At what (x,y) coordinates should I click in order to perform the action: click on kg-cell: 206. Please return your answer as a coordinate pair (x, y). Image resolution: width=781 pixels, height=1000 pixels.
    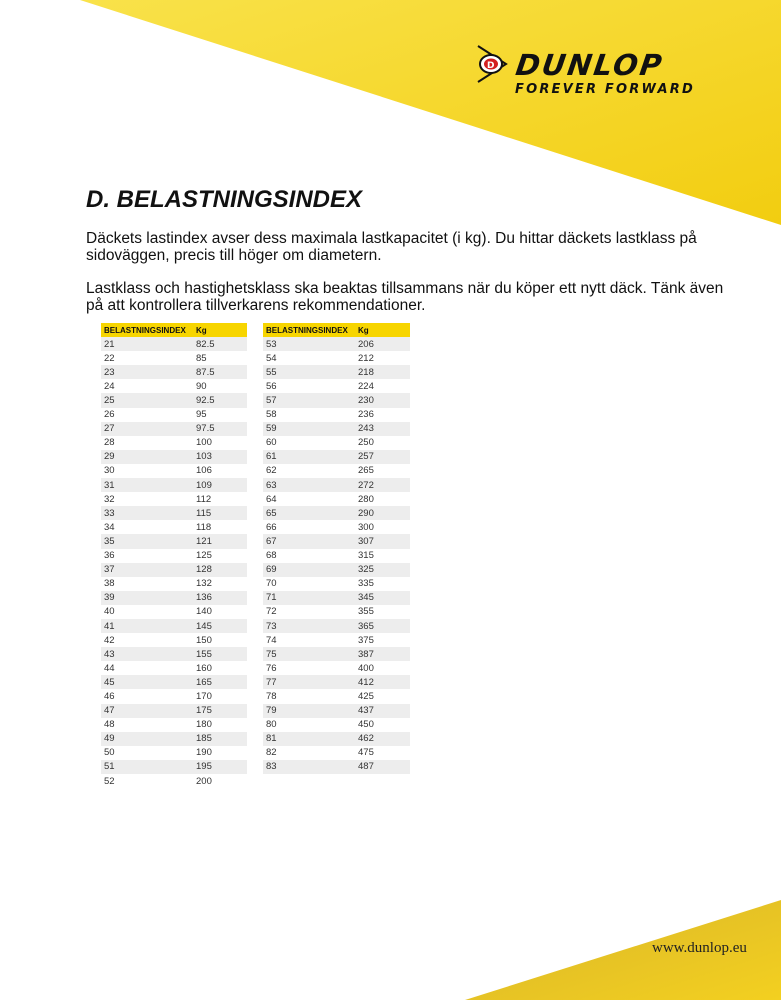
    Looking at the image, I should click on (382, 344).